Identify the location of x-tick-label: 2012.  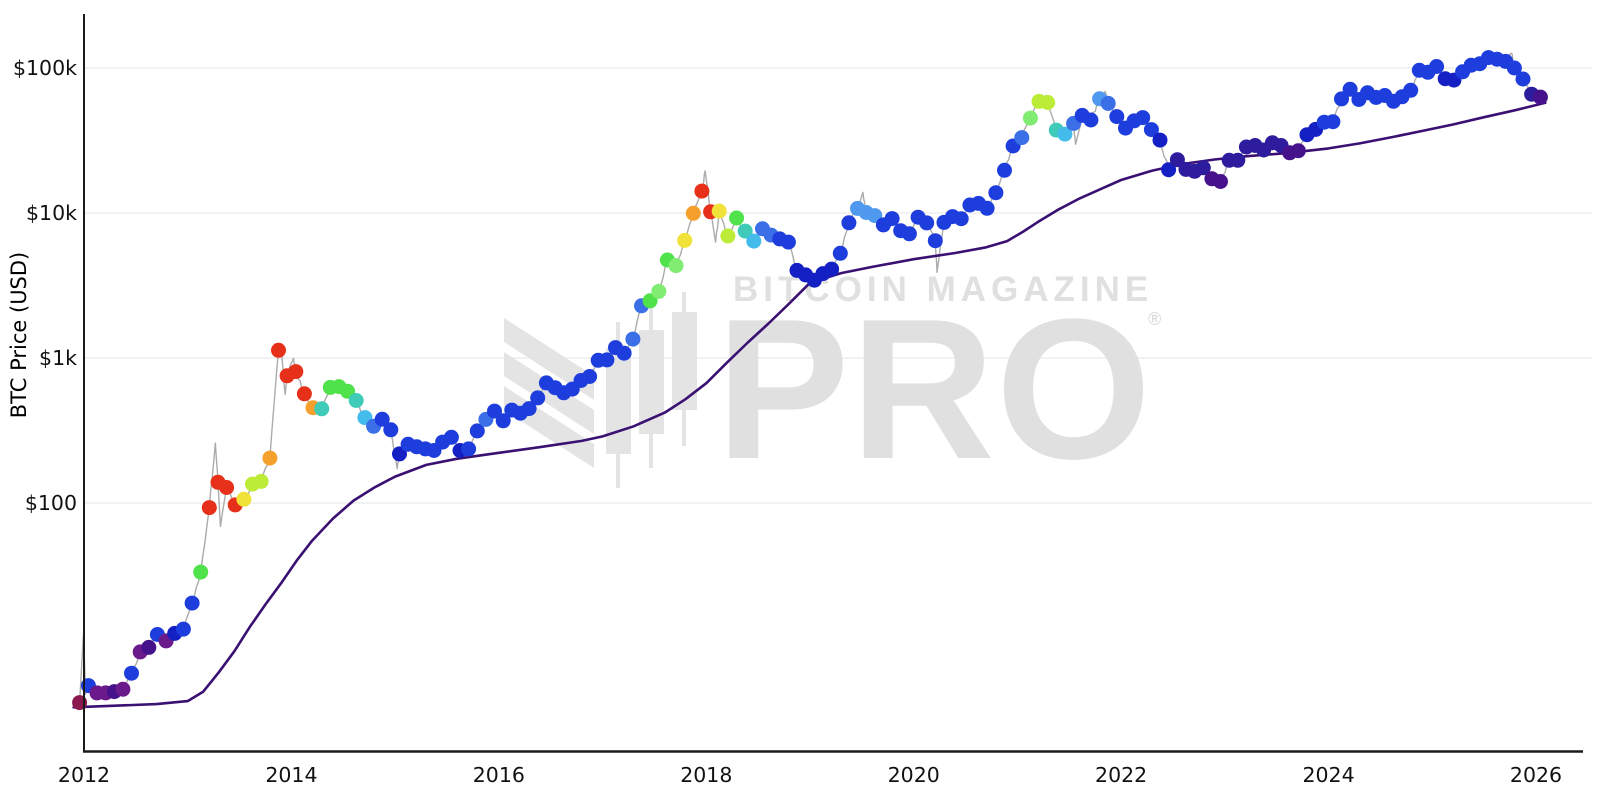
(84, 775).